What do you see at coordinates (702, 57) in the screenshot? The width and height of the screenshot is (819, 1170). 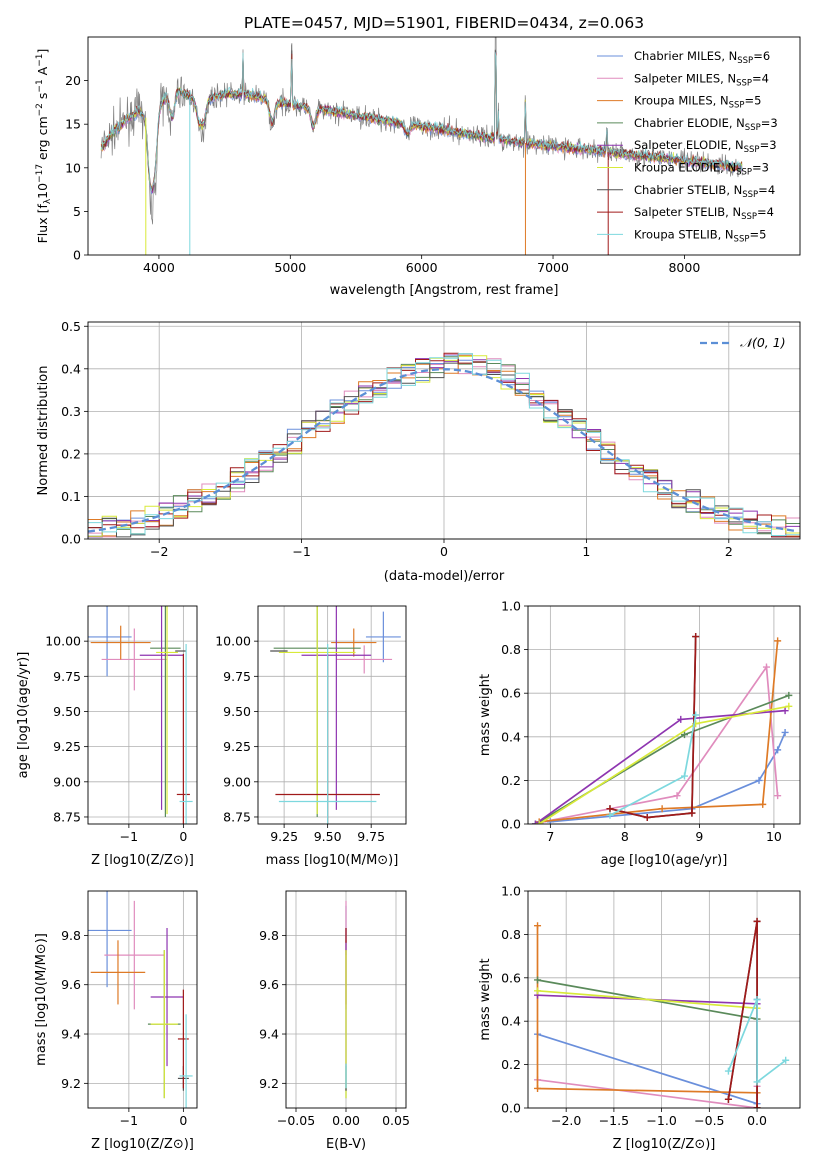 I see `legend-entry: Chabrier MILES, NSSP=6` at bounding box center [702, 57].